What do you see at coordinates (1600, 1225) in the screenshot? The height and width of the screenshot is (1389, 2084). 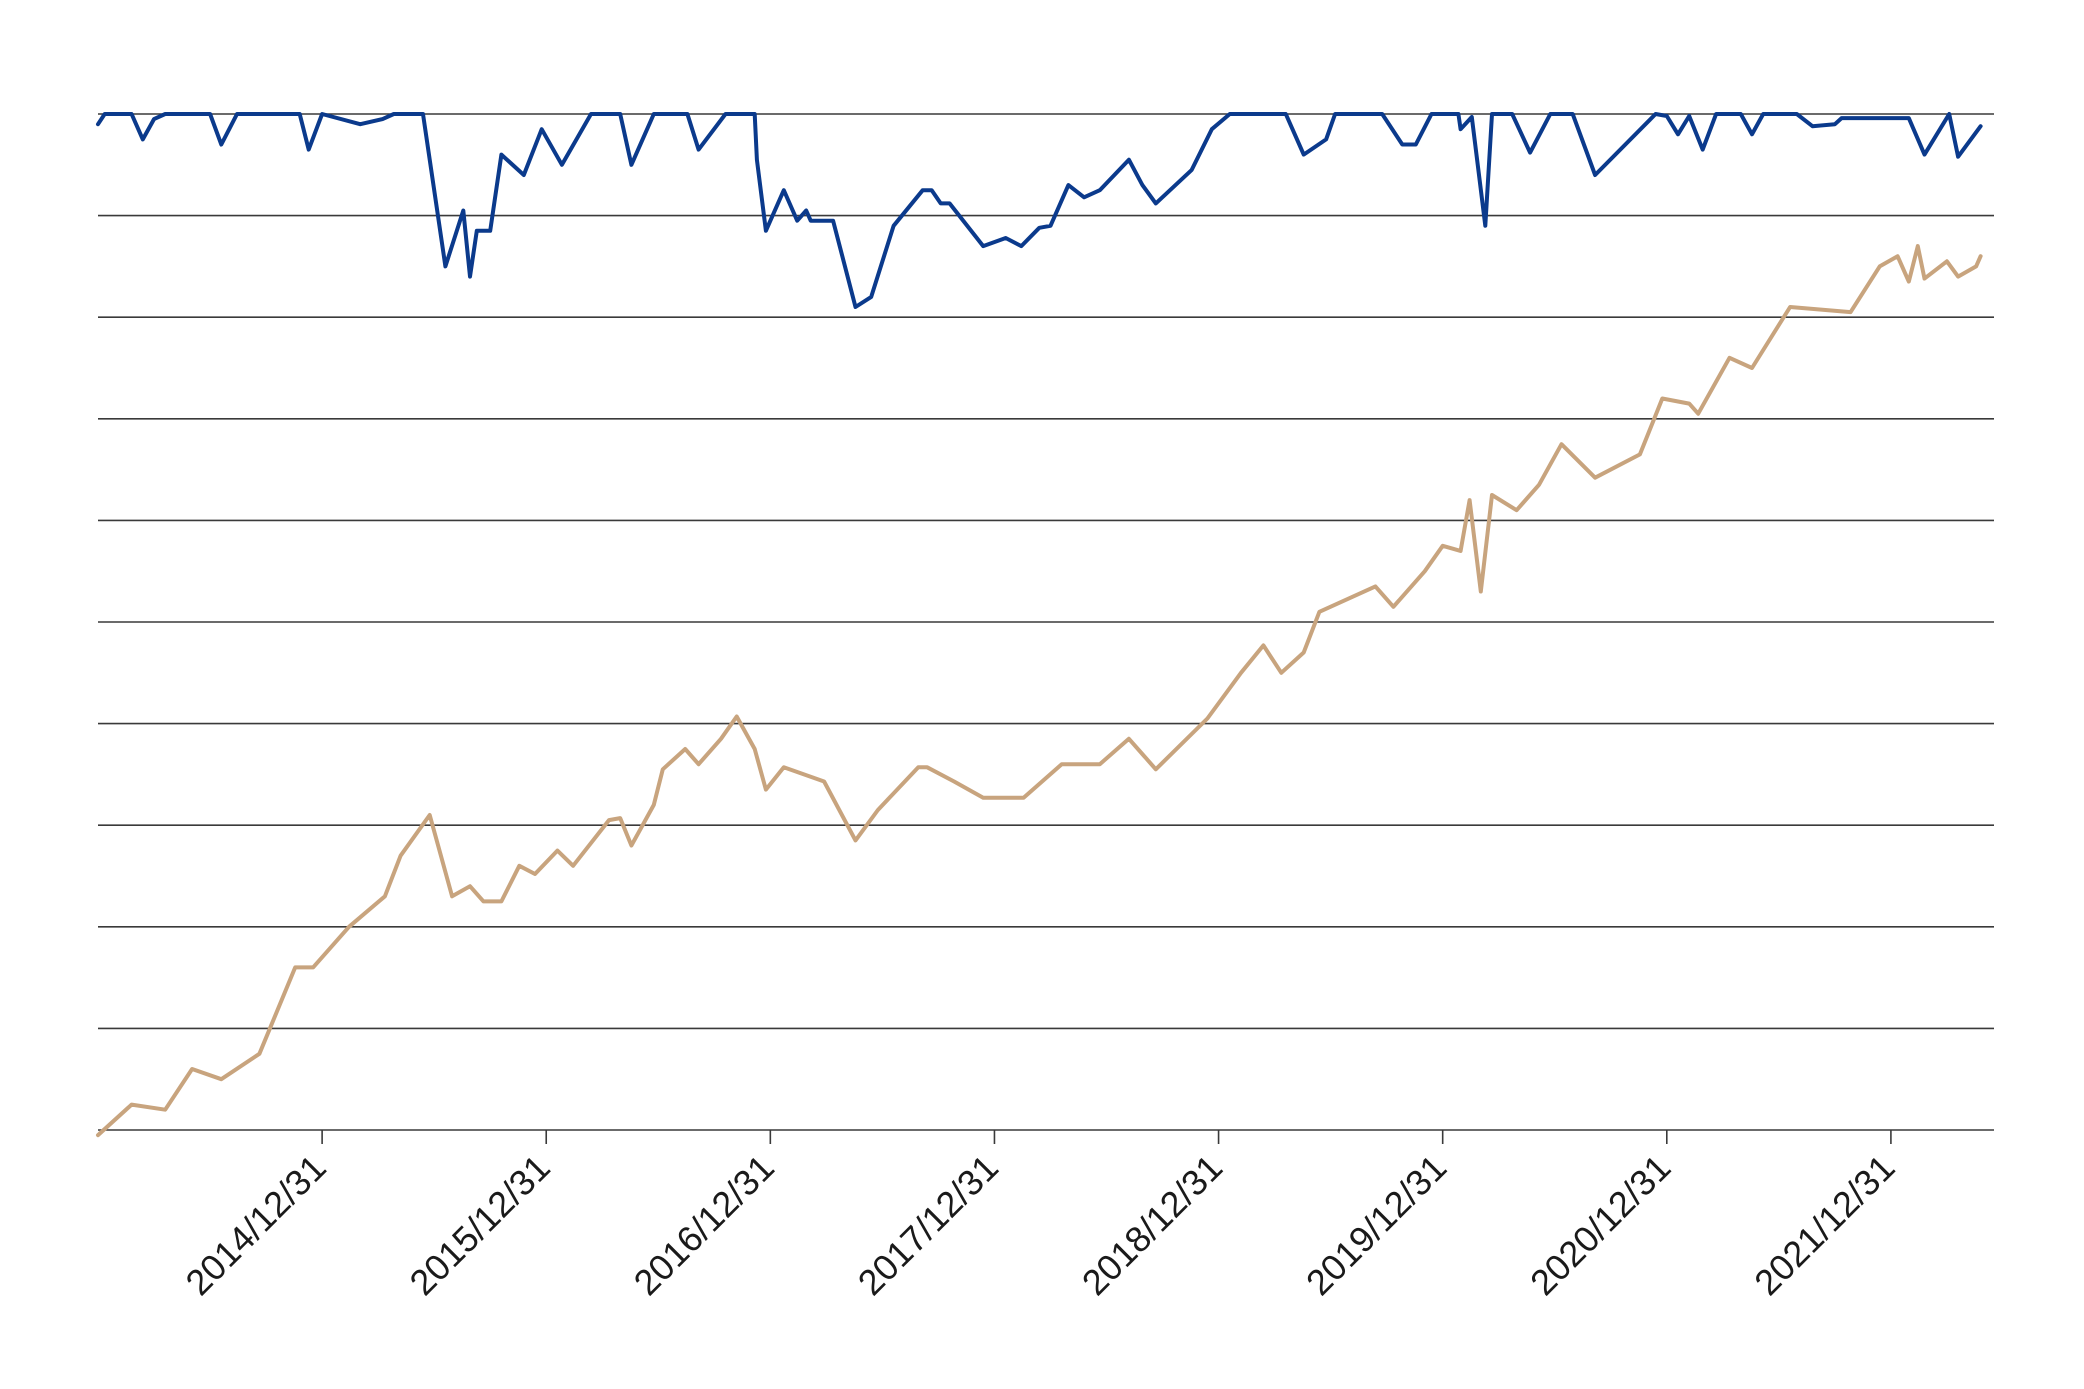 I see `x-tick-label: 2020/12/31` at bounding box center [1600, 1225].